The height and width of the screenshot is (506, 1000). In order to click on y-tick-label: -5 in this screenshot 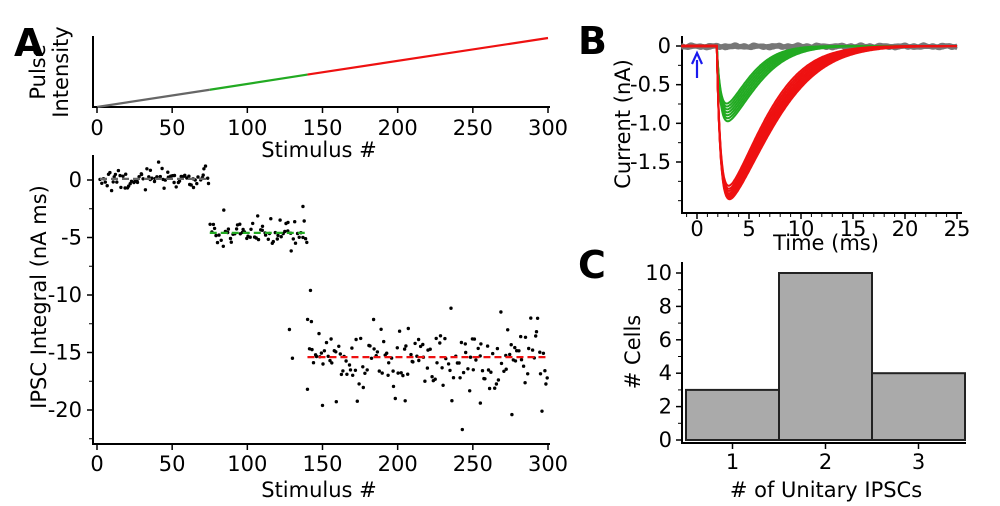, I will do `click(71, 238)`.